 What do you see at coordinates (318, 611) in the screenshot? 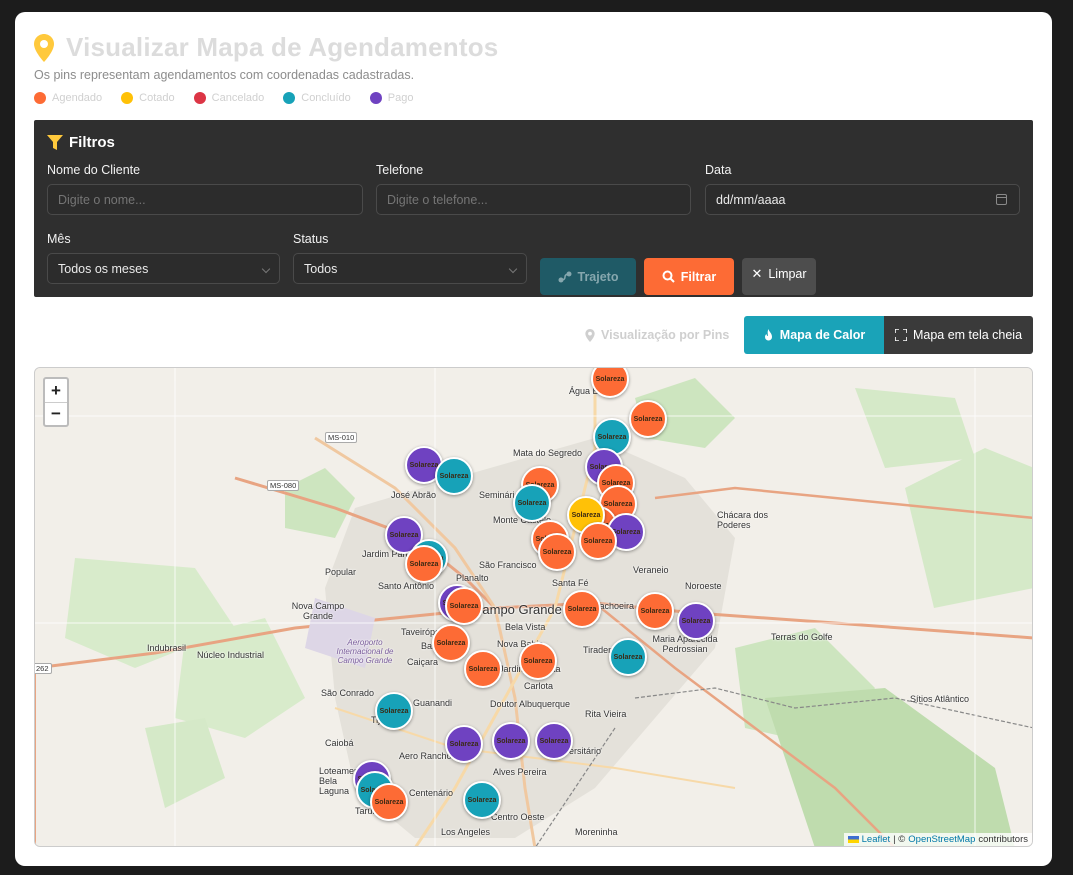
I see `place-label: Nova Campo Grande` at bounding box center [318, 611].